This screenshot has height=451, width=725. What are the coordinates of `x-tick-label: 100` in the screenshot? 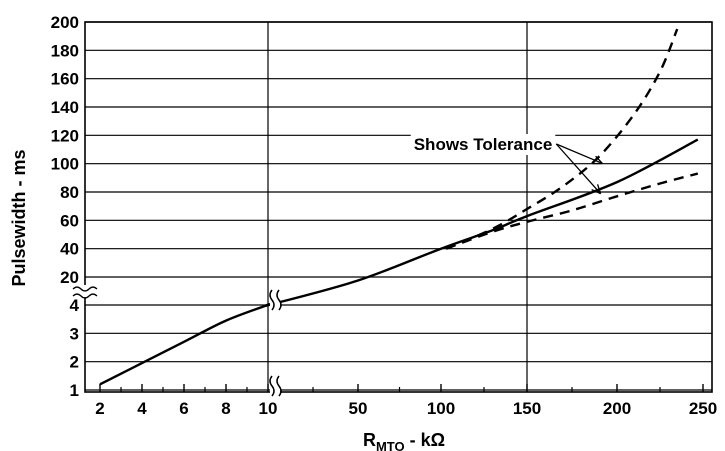 It's located at (441, 408).